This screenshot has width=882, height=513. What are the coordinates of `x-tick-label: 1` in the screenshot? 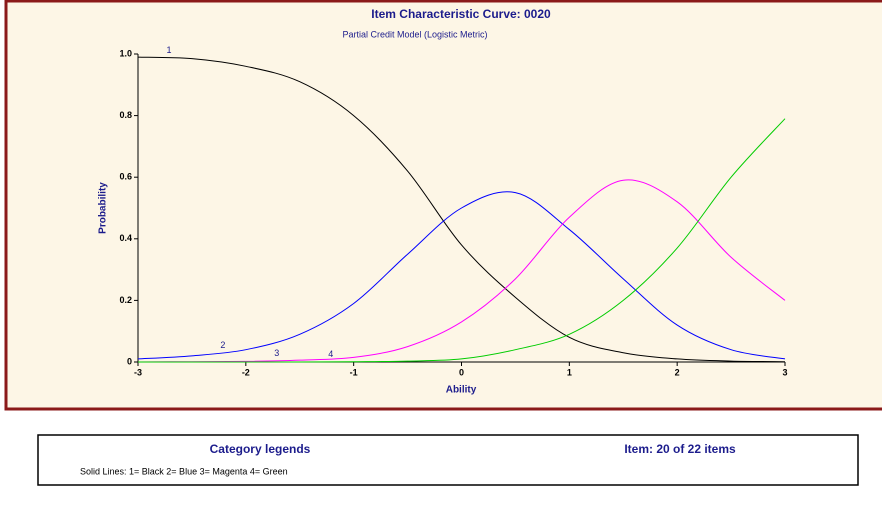 It's located at (569, 372).